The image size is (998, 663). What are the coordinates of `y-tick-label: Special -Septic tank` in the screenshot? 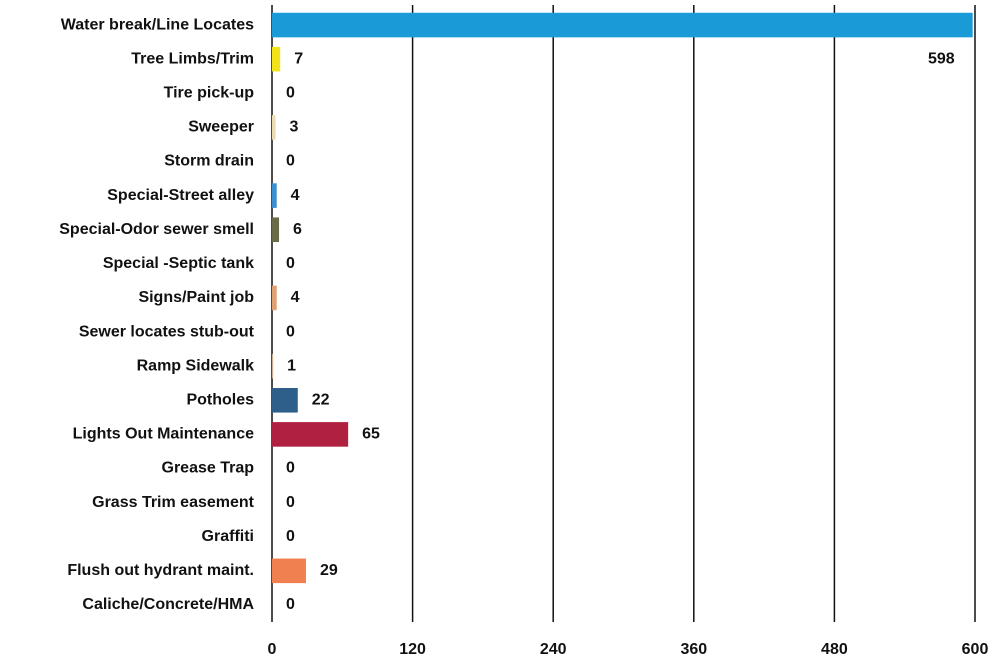 It's located at (178, 263).